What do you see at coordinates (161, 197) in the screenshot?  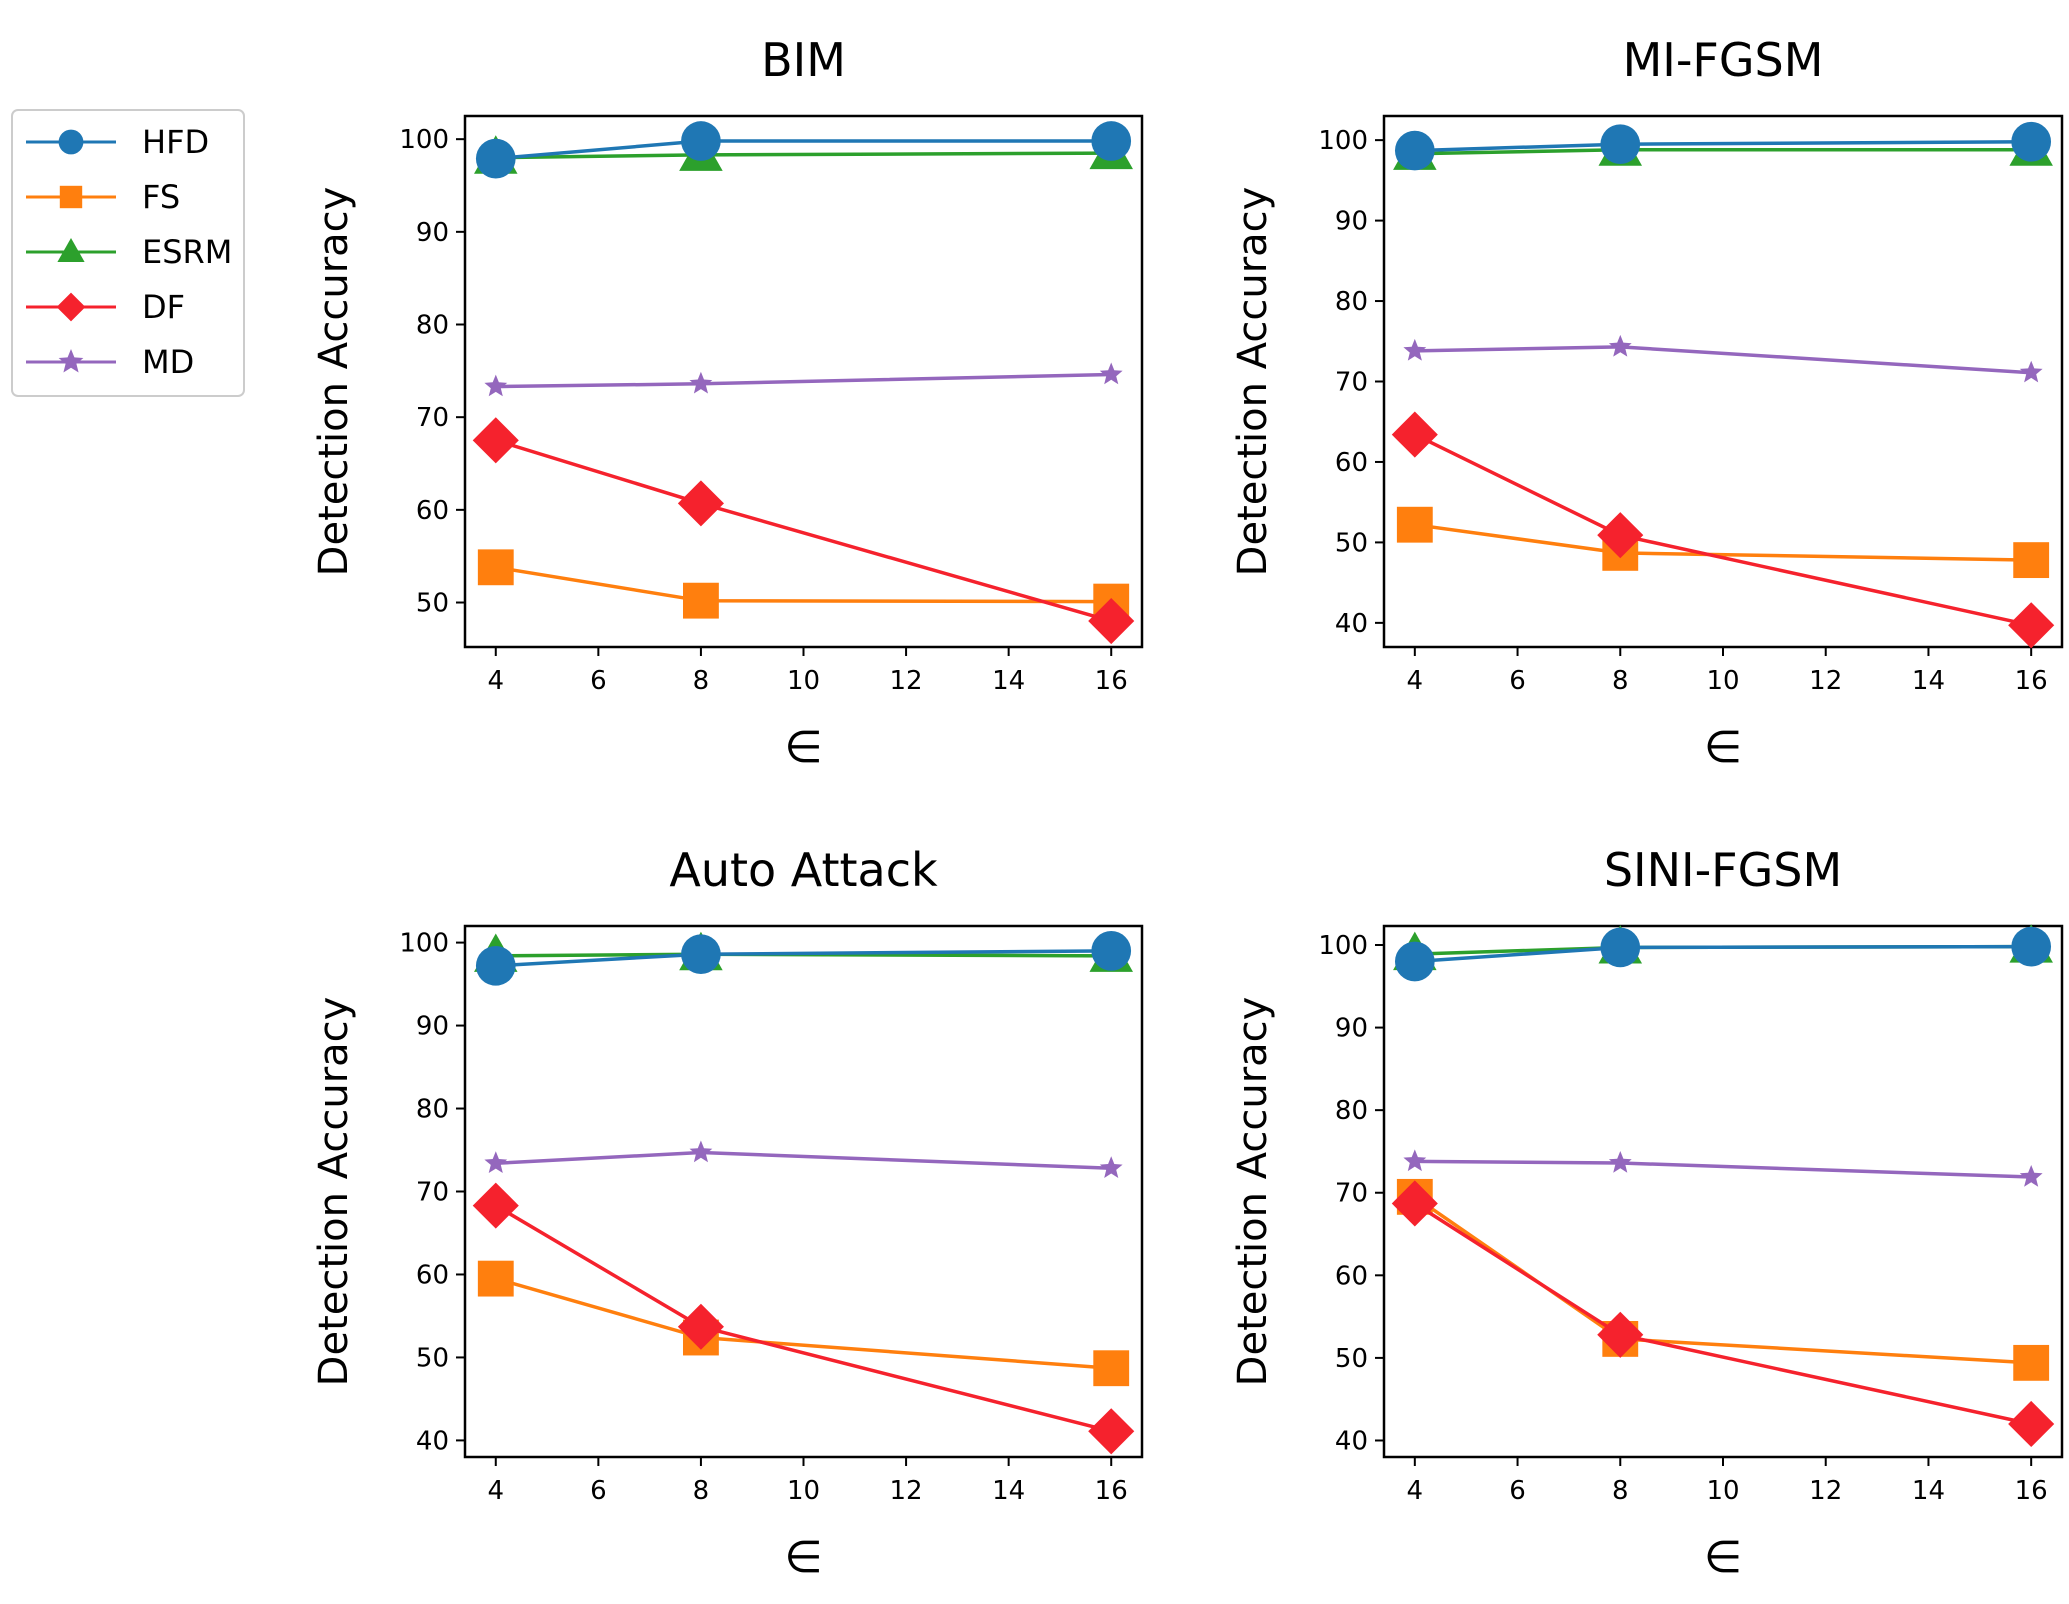 I see `legend-label: FS` at bounding box center [161, 197].